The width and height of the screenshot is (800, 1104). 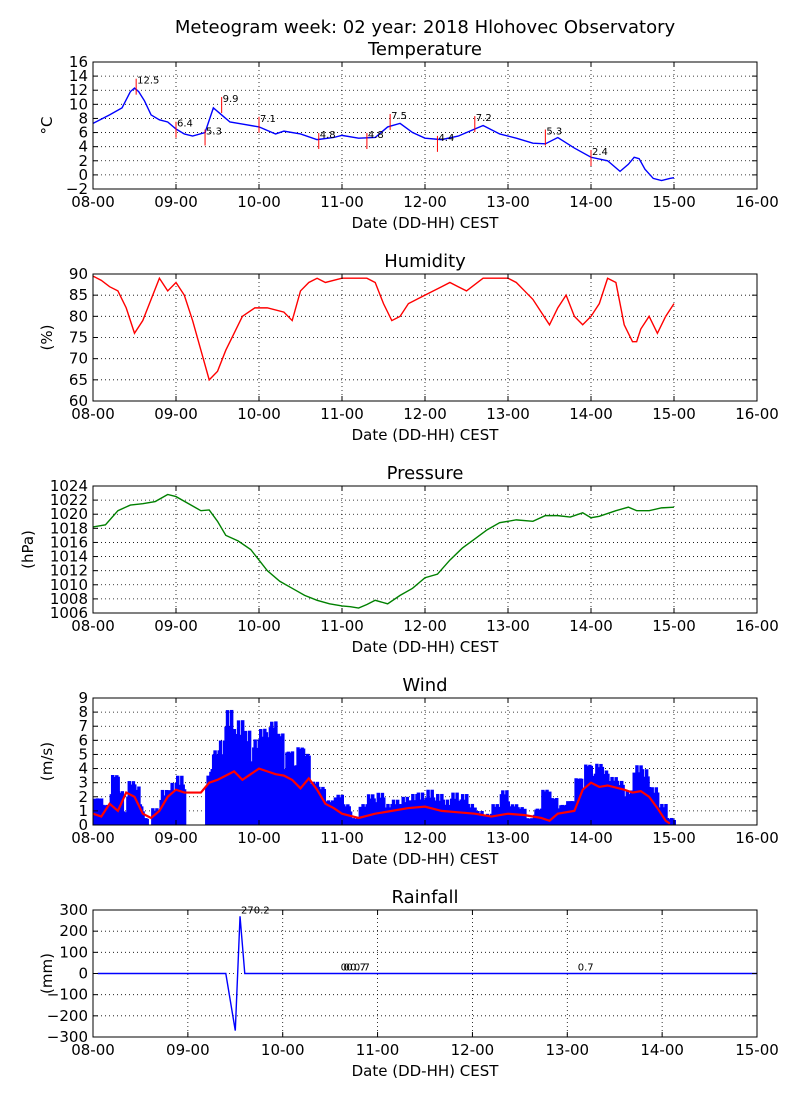 What do you see at coordinates (78, 316) in the screenshot?
I see `y-tick-label: 80` at bounding box center [78, 316].